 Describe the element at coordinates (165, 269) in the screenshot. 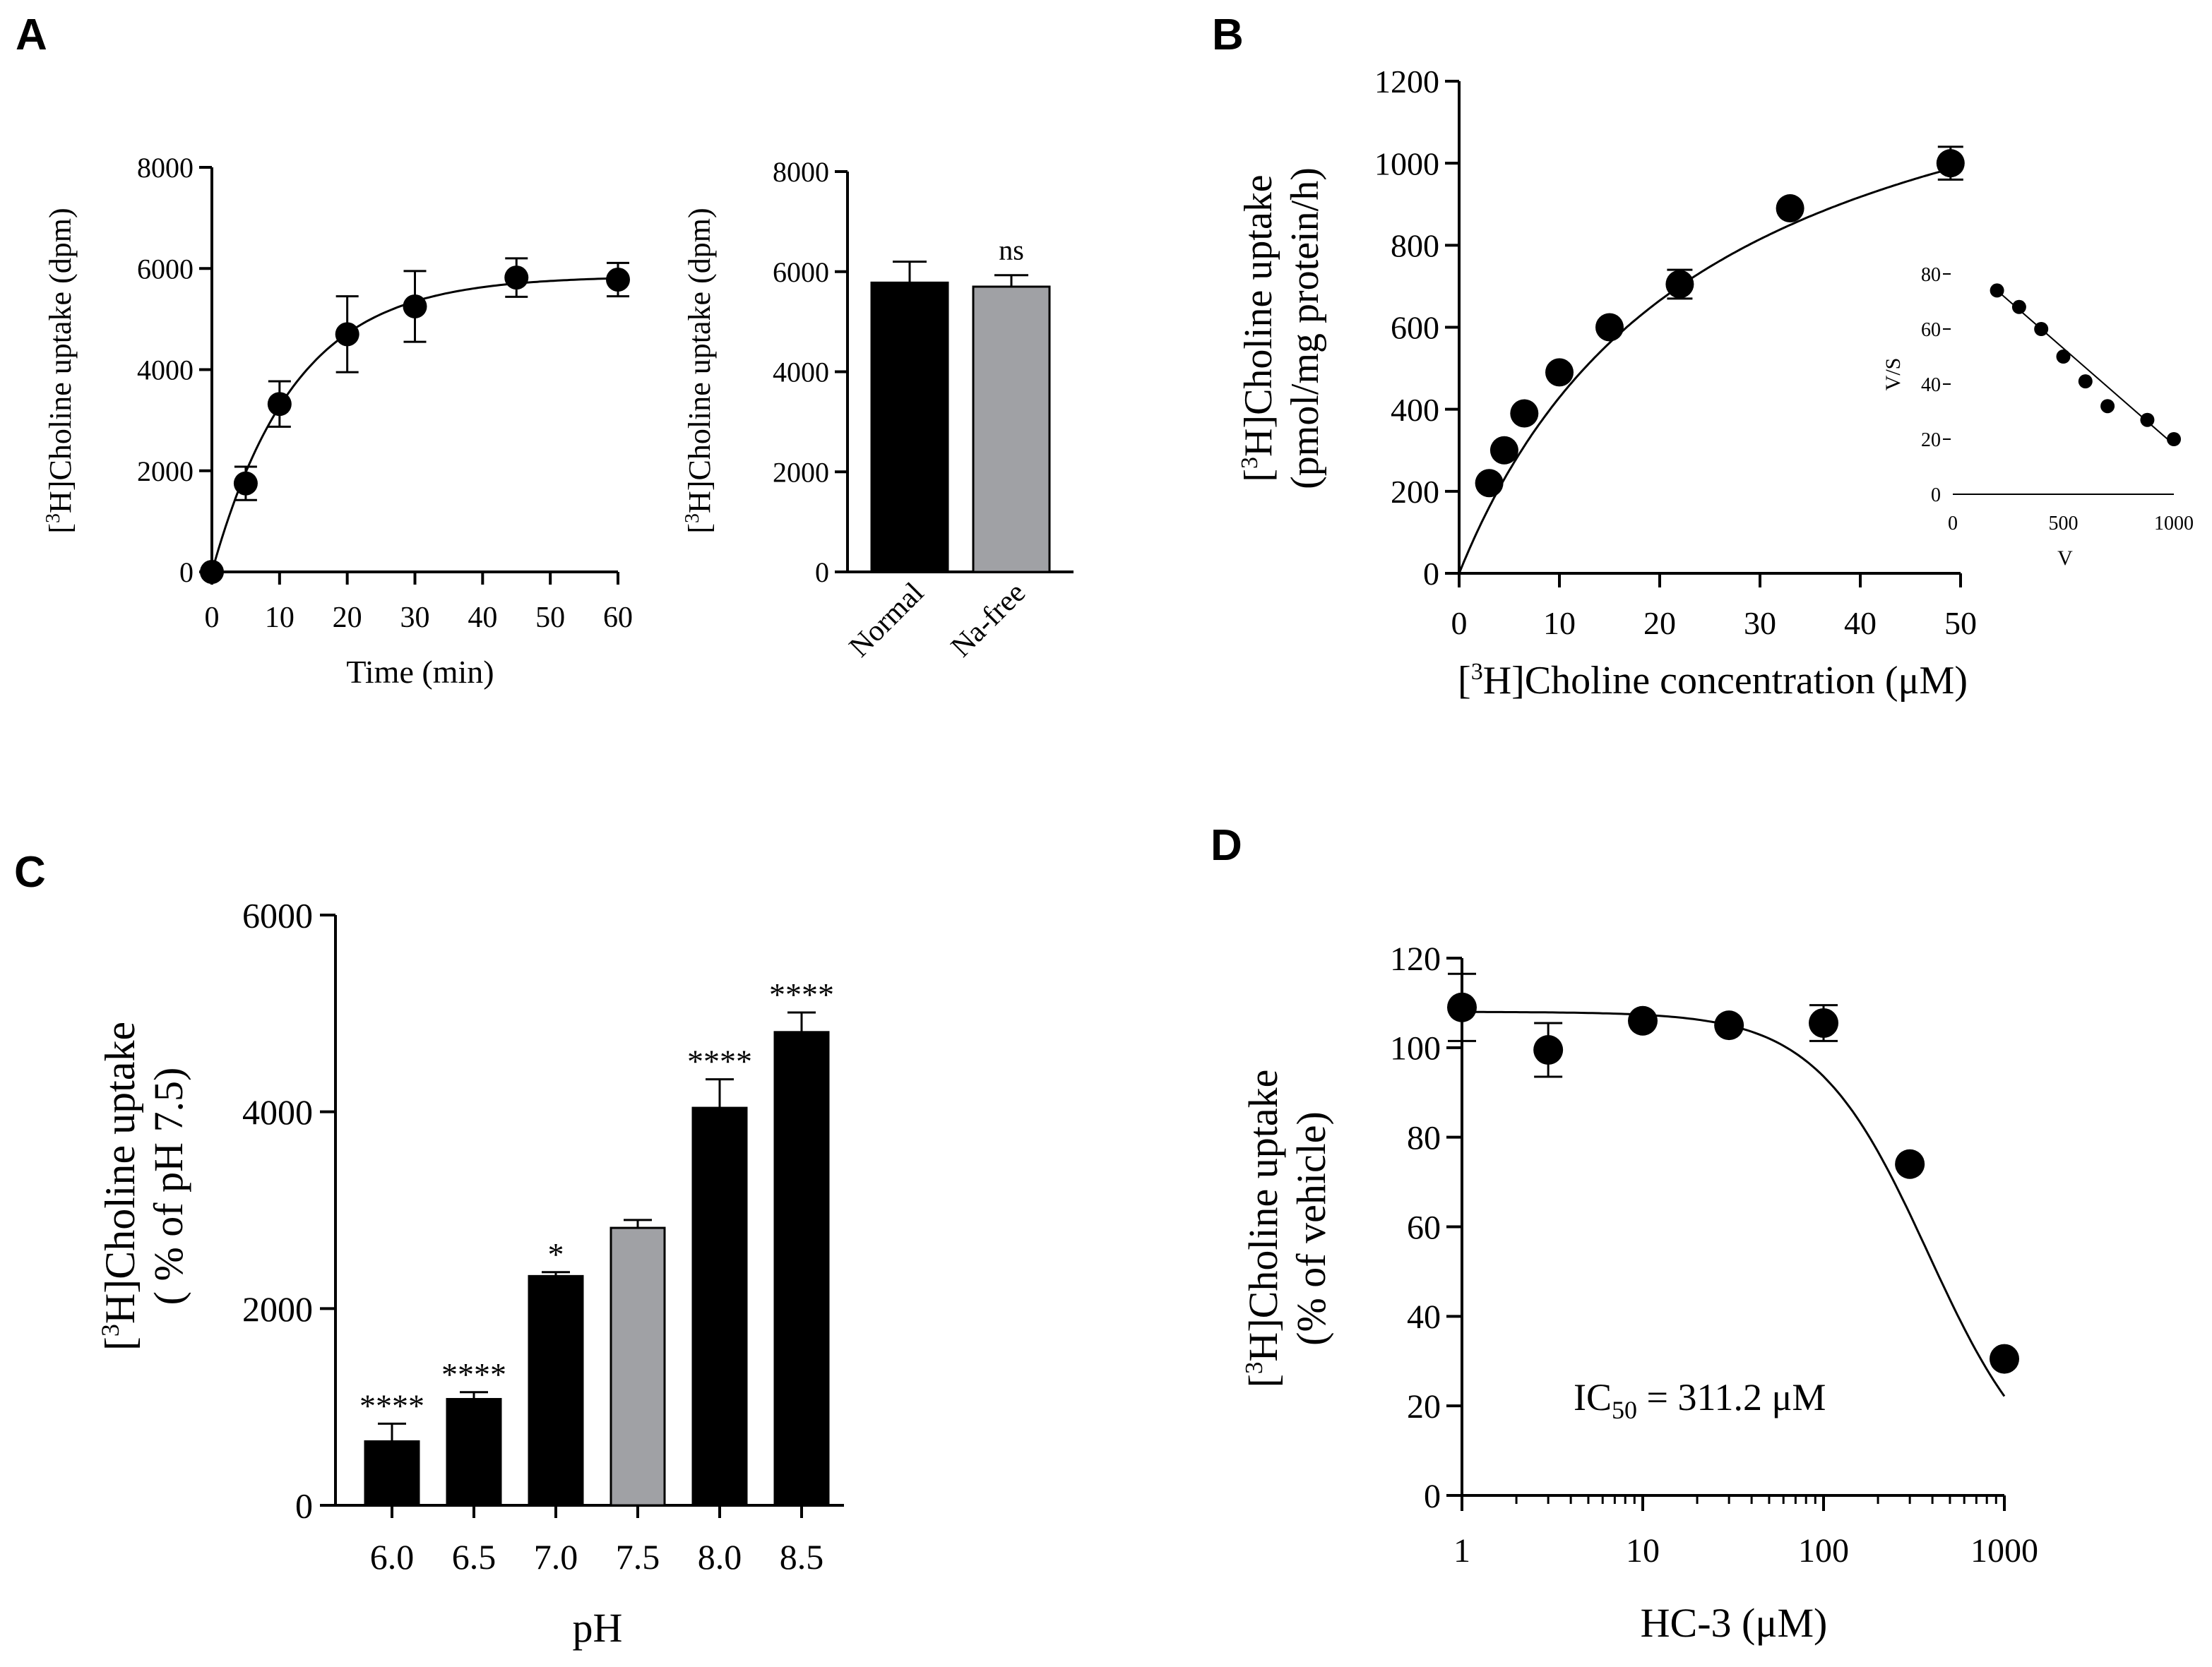

I see `a1-y-tick-label: 6000` at that location.